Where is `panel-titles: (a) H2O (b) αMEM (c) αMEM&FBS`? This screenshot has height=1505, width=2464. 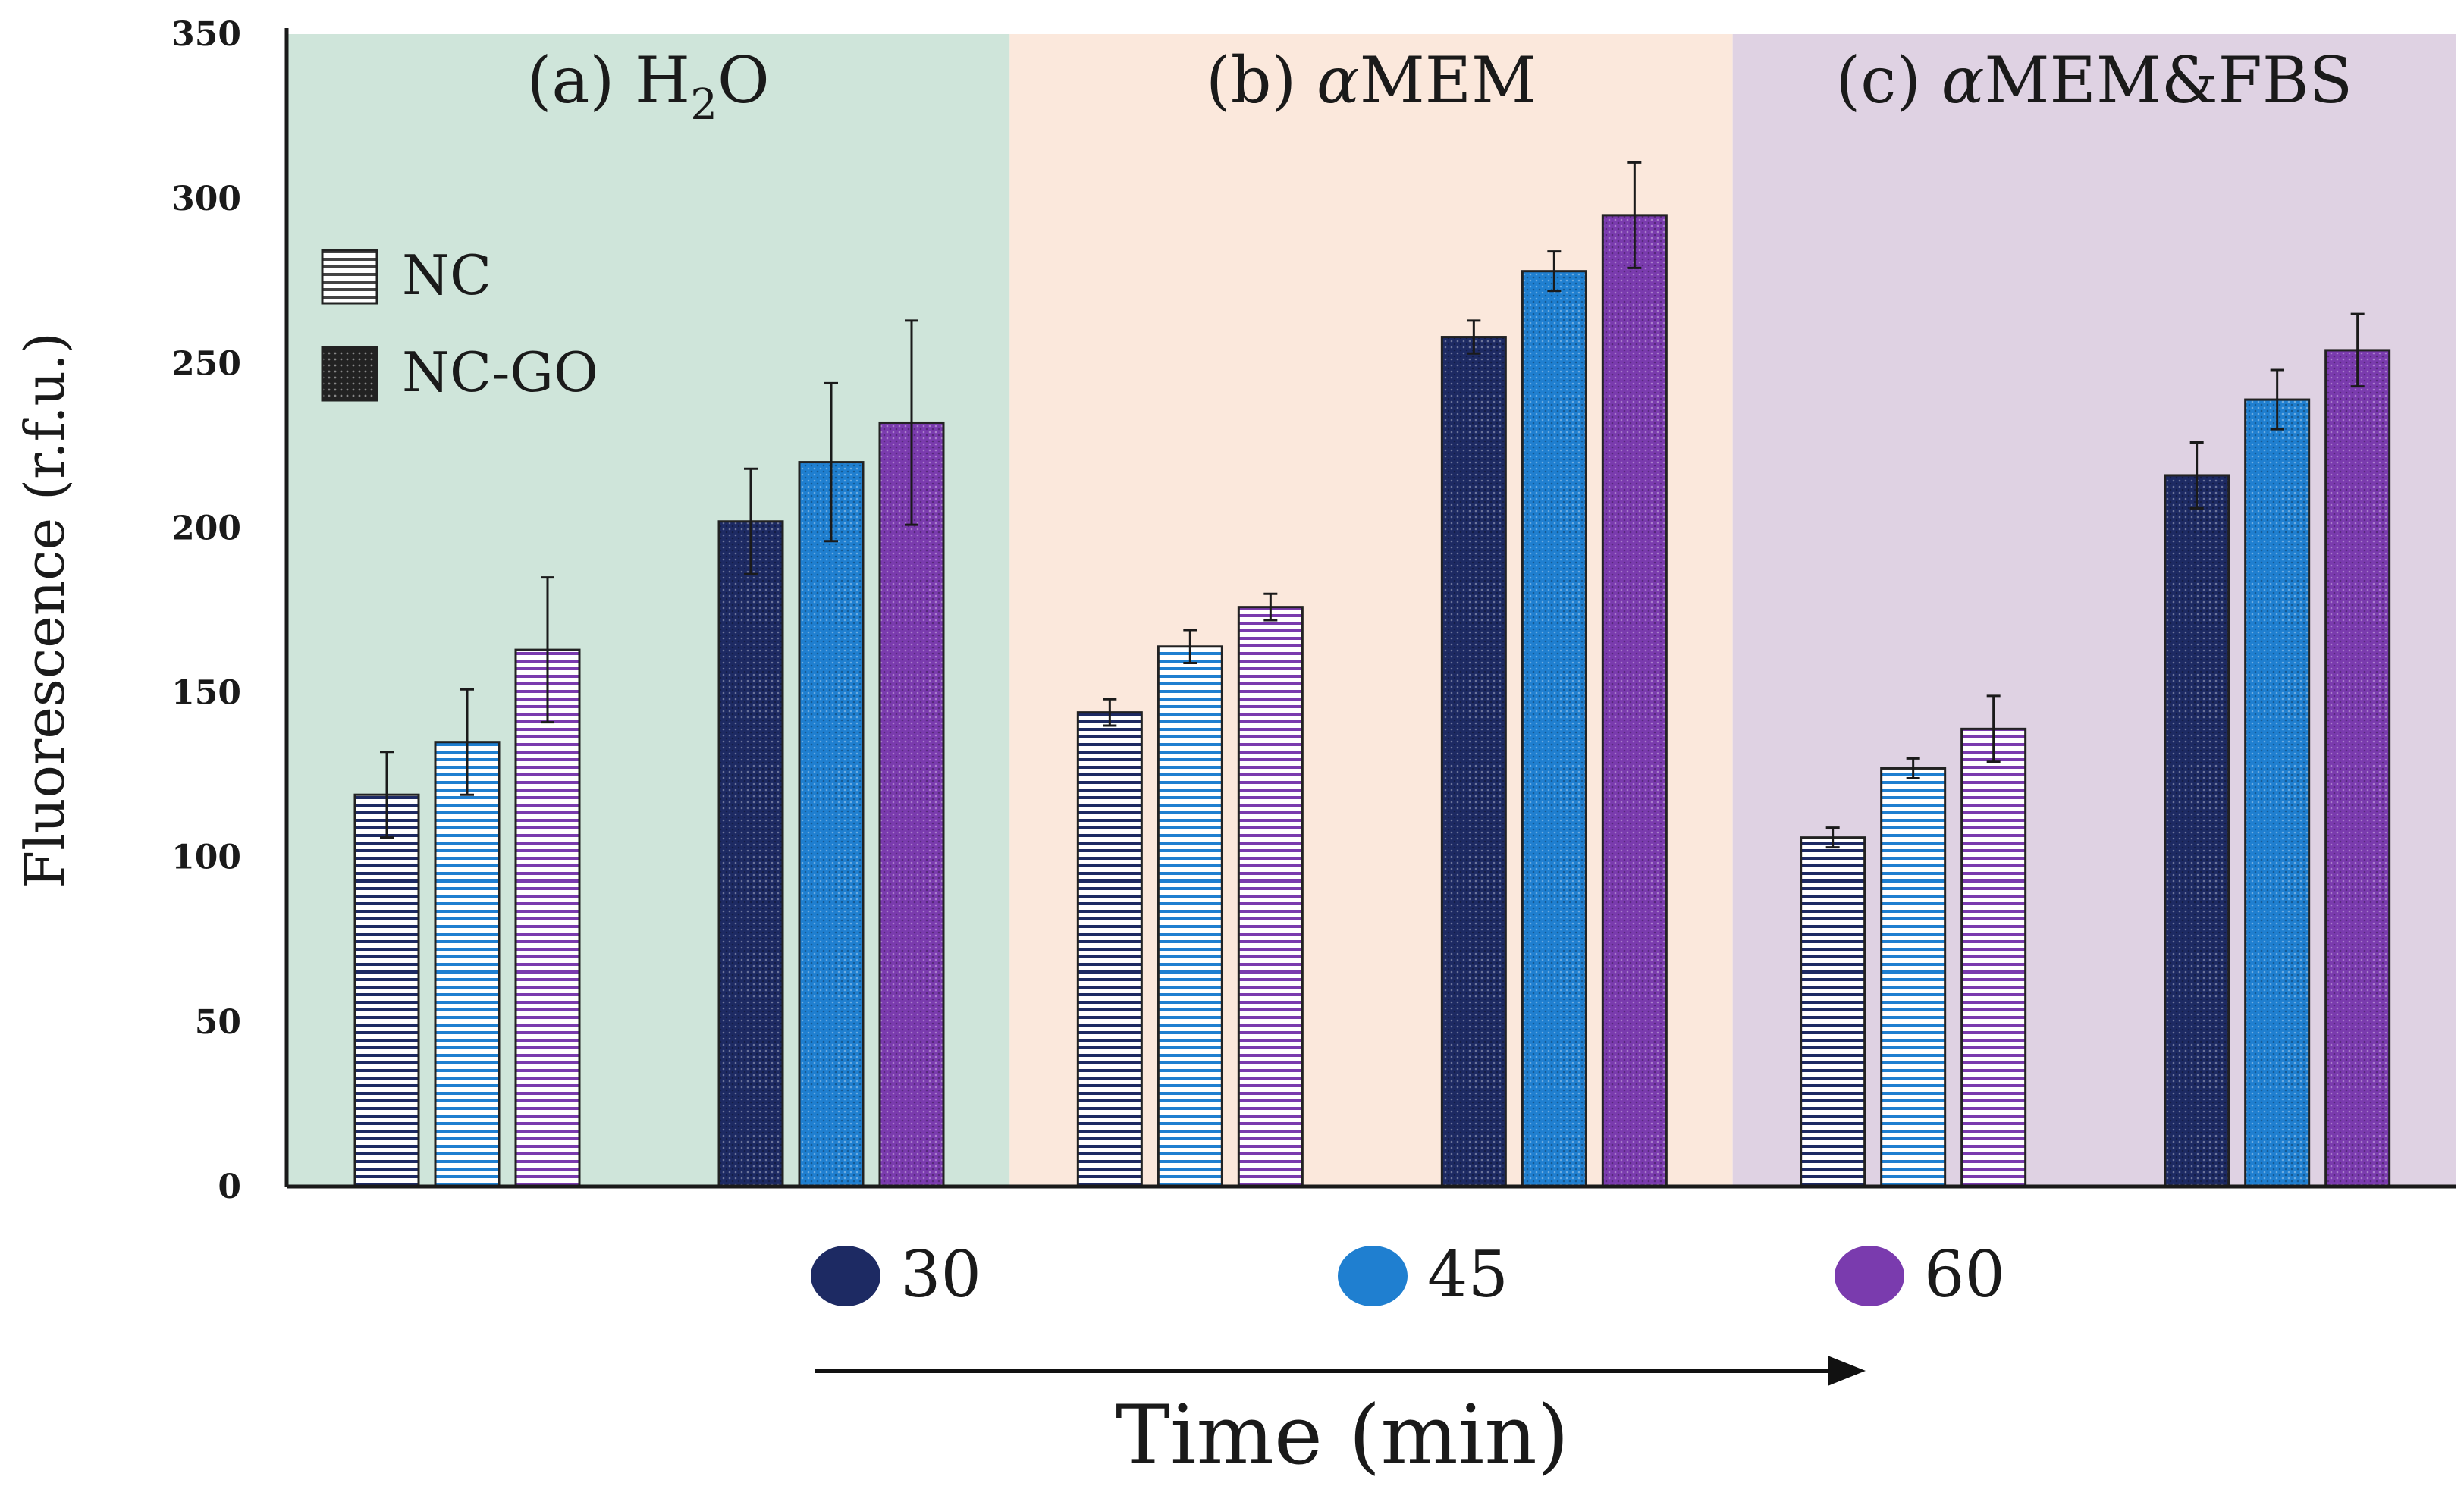
panel-titles: (a) H2O (b) αMEM (c) αMEM&FBS is located at coordinates (1440, 86).